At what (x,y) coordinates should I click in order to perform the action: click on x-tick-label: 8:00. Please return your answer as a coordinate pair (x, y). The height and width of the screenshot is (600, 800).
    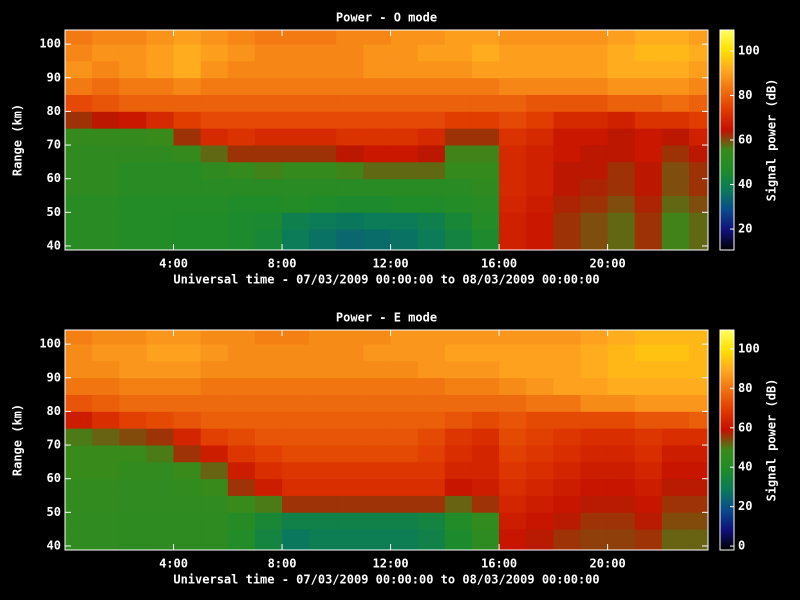
    Looking at the image, I should click on (282, 264).